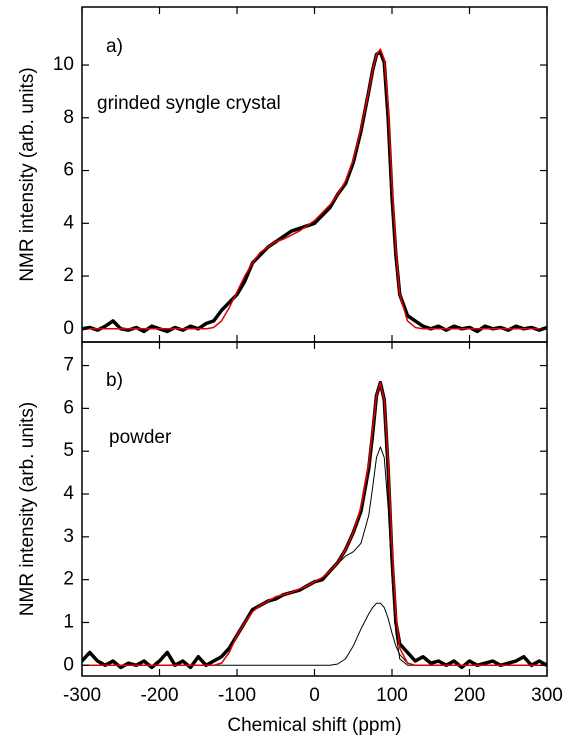 This screenshot has height=747, width=570. I want to click on annotation: a), so click(114, 46).